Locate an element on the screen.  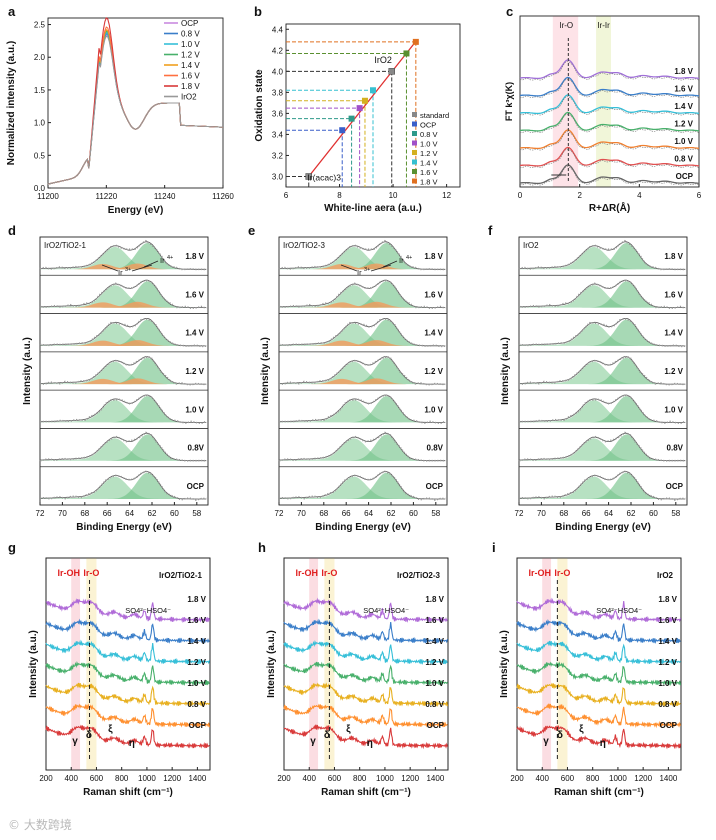
x-tick-label: 70 is located at coordinates (62, 513).